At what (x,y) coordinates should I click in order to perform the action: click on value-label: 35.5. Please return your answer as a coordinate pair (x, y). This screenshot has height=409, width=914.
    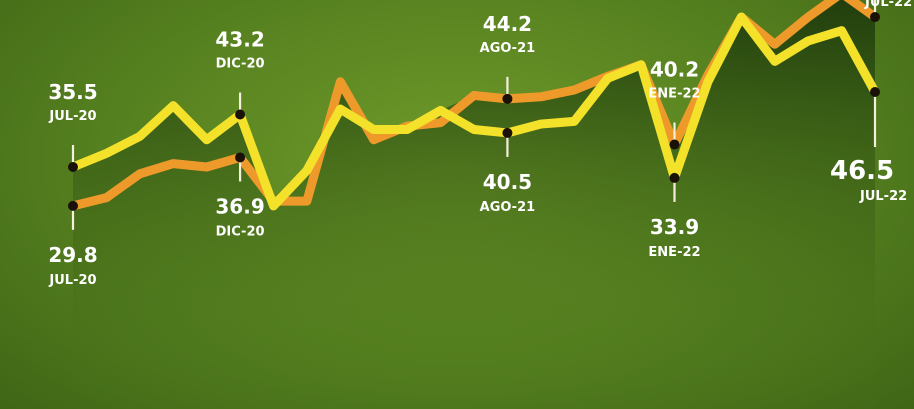
    Looking at the image, I should click on (72, 92).